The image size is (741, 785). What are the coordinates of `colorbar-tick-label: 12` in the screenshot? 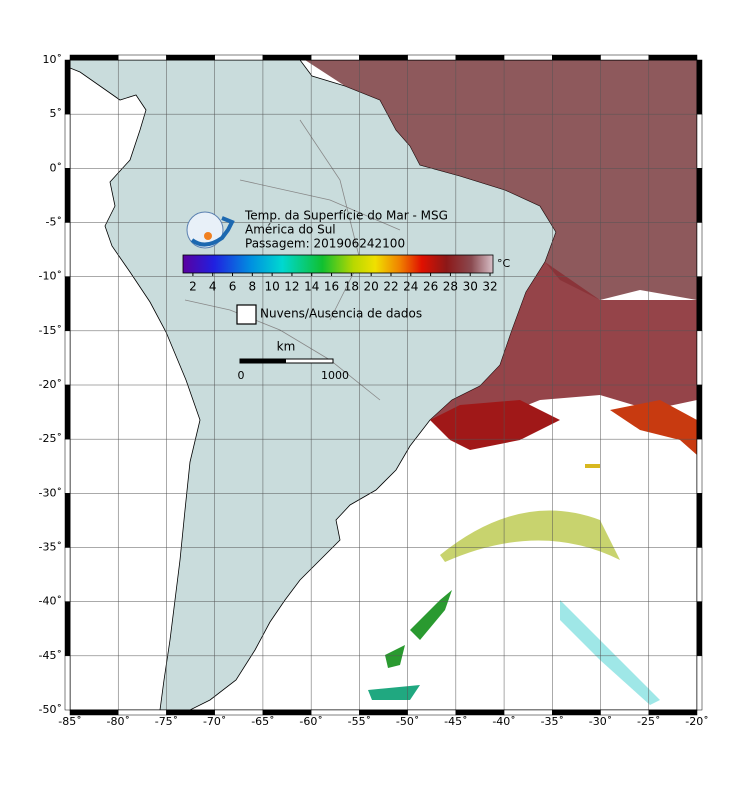 It's located at (291, 287).